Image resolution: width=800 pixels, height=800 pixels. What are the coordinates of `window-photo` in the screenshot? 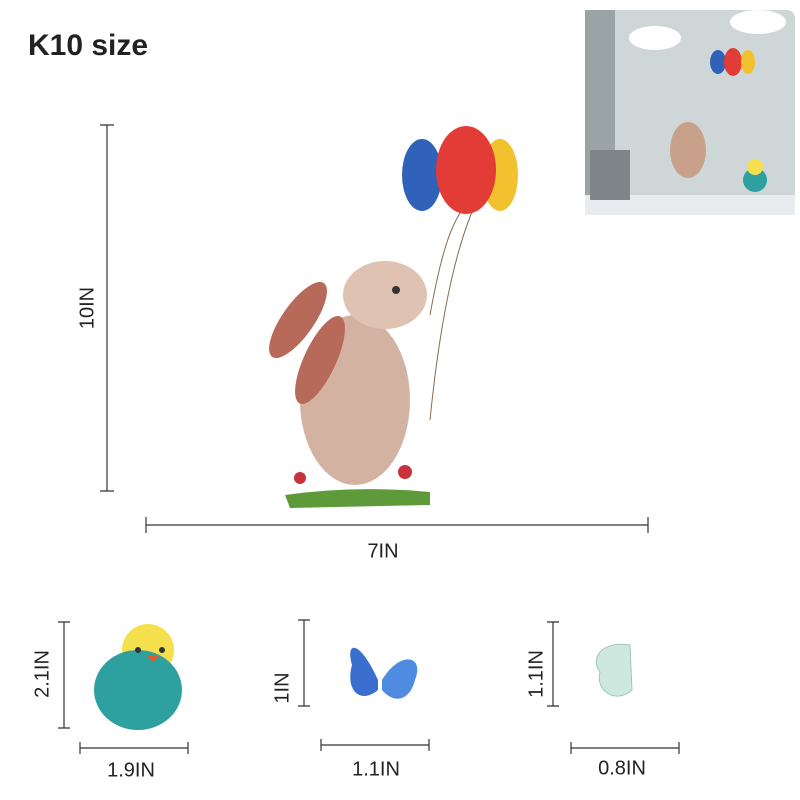 It's located at (690, 112).